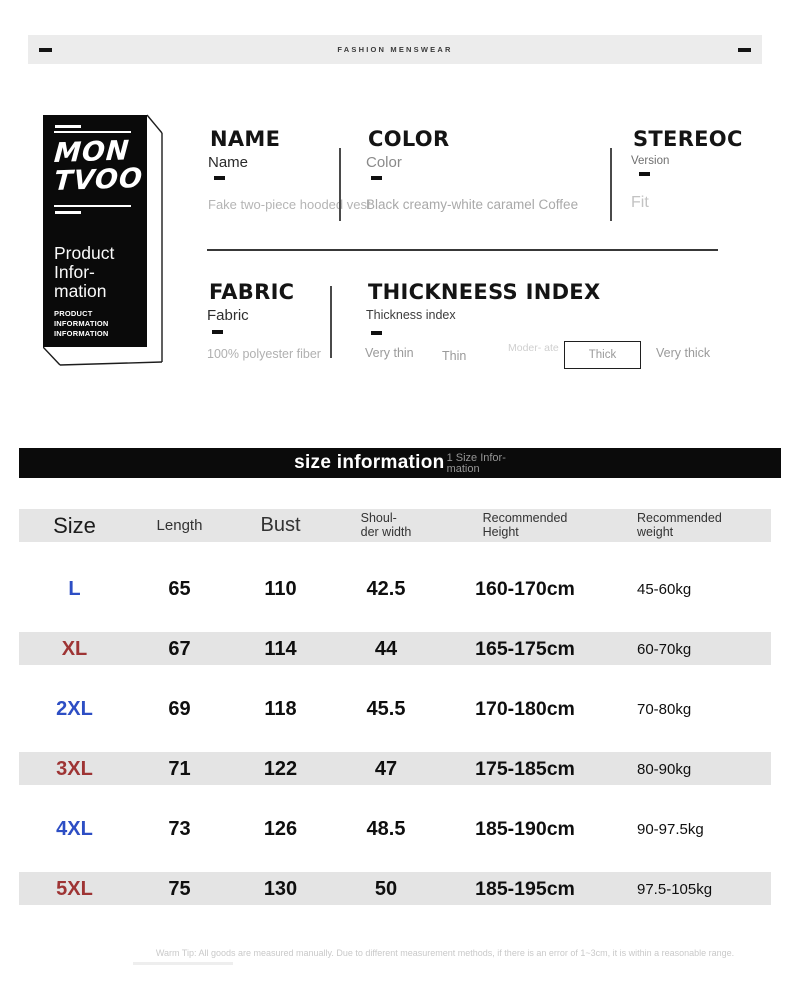 The height and width of the screenshot is (1000, 790). What do you see at coordinates (640, 202) in the screenshot?
I see `version-value: Fit` at bounding box center [640, 202].